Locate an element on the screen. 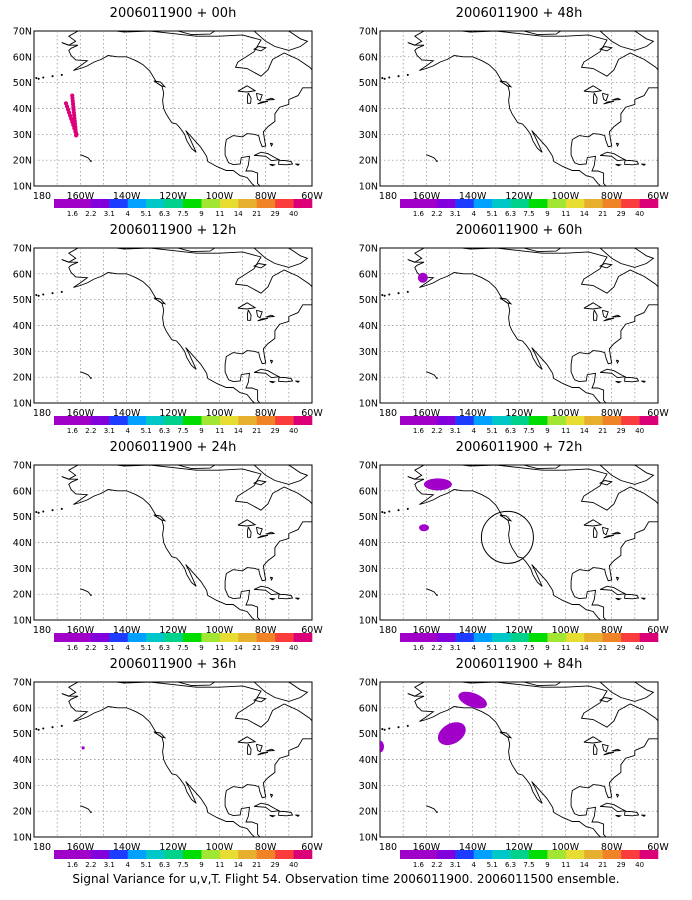 Image resolution: width=692 pixels, height=900 pixels. lat-label: 30N is located at coordinates (22, 135).